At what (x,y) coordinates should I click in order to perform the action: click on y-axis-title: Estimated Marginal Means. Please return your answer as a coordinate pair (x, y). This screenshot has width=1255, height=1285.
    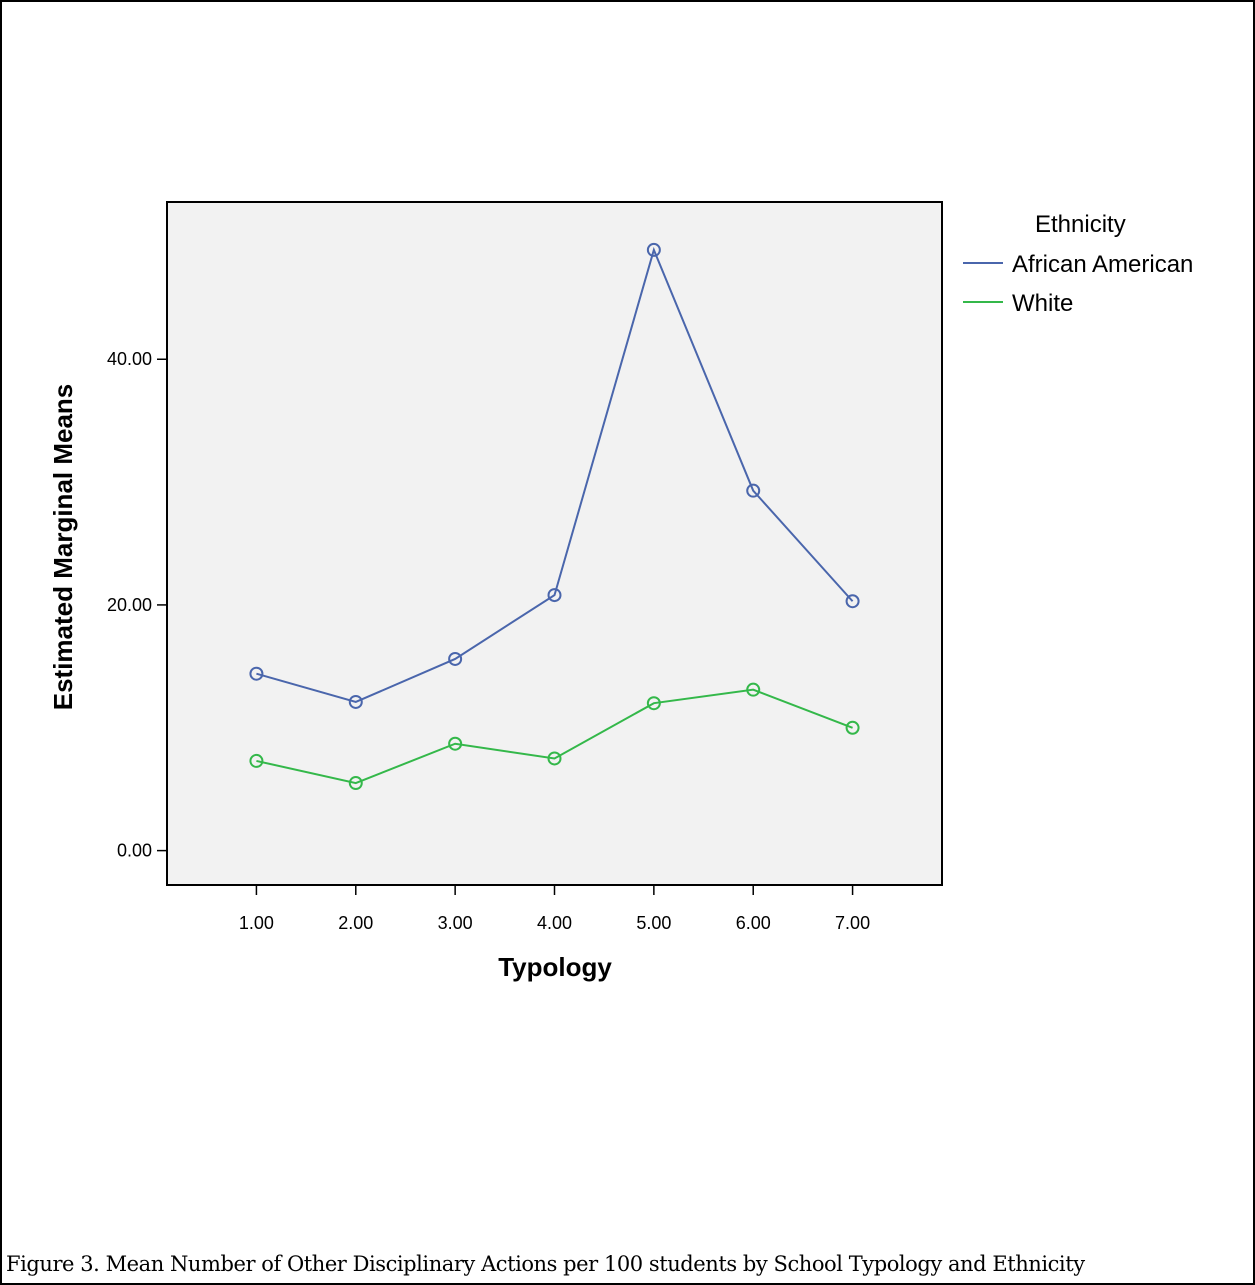
    Looking at the image, I should click on (63, 547).